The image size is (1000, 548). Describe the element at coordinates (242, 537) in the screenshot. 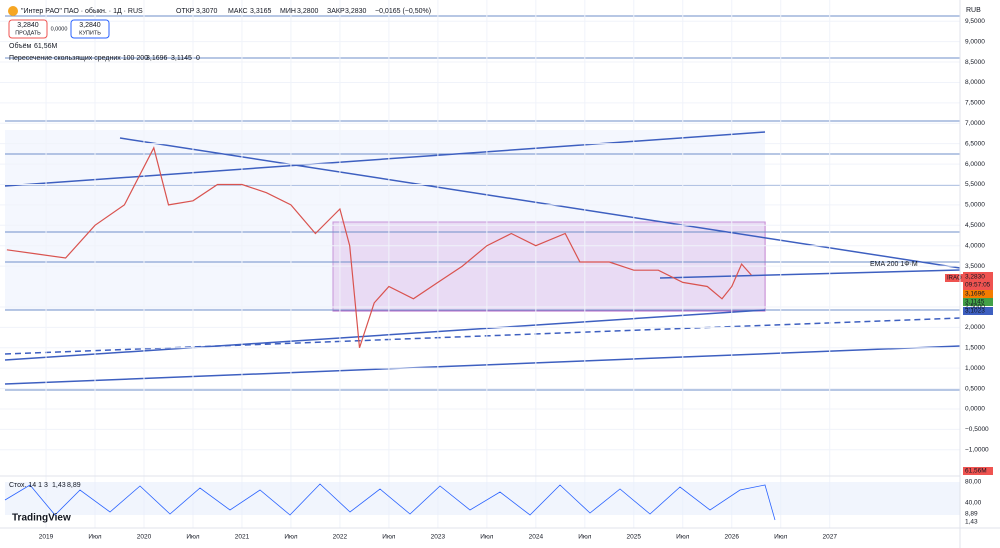

I see `x-tick-label: 2021` at that location.